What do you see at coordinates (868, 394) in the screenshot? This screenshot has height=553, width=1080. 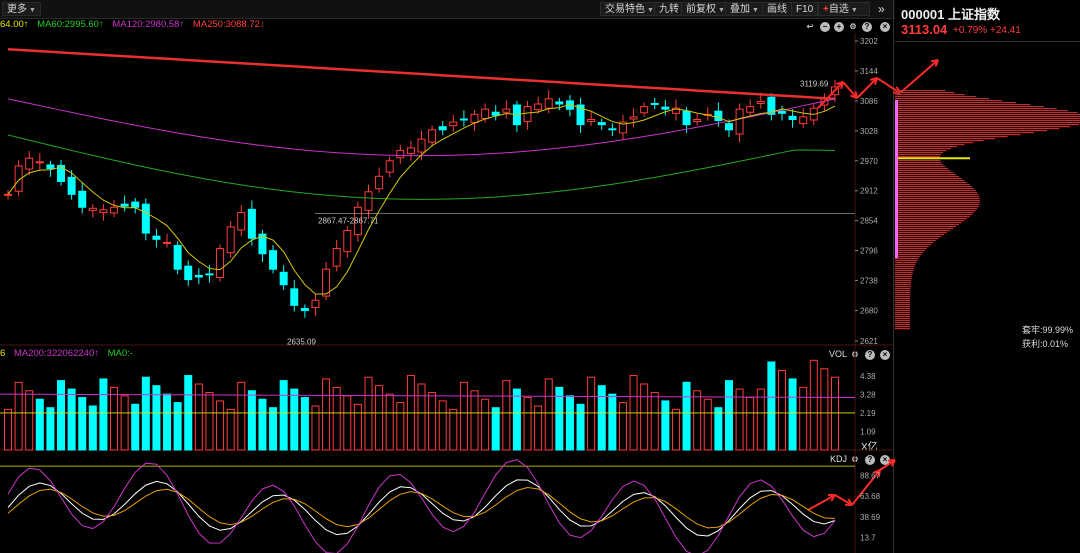 I see `vol-tick-label: 3.28` at bounding box center [868, 394].